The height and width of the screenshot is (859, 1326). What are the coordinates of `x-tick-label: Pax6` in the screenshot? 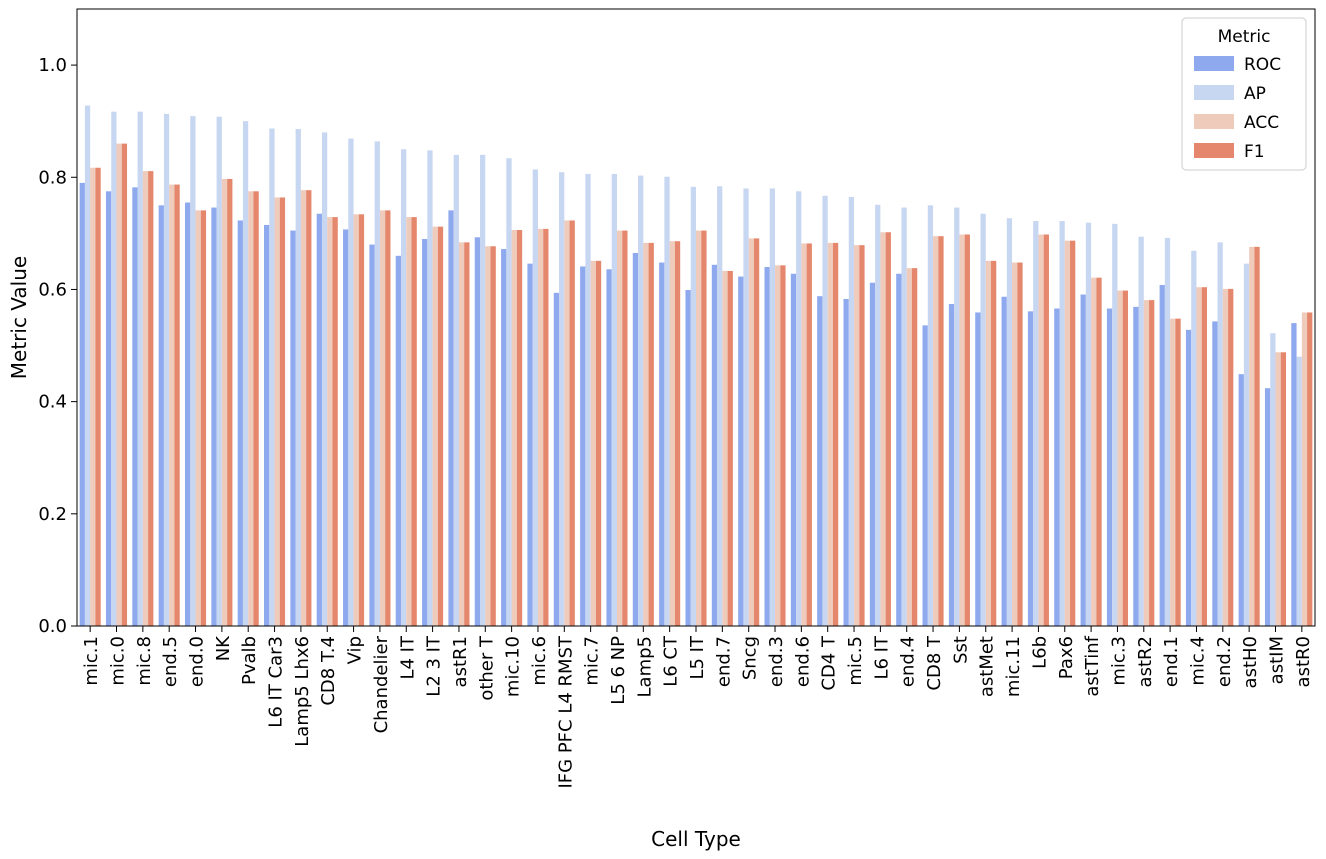 It's located at (1066, 657).